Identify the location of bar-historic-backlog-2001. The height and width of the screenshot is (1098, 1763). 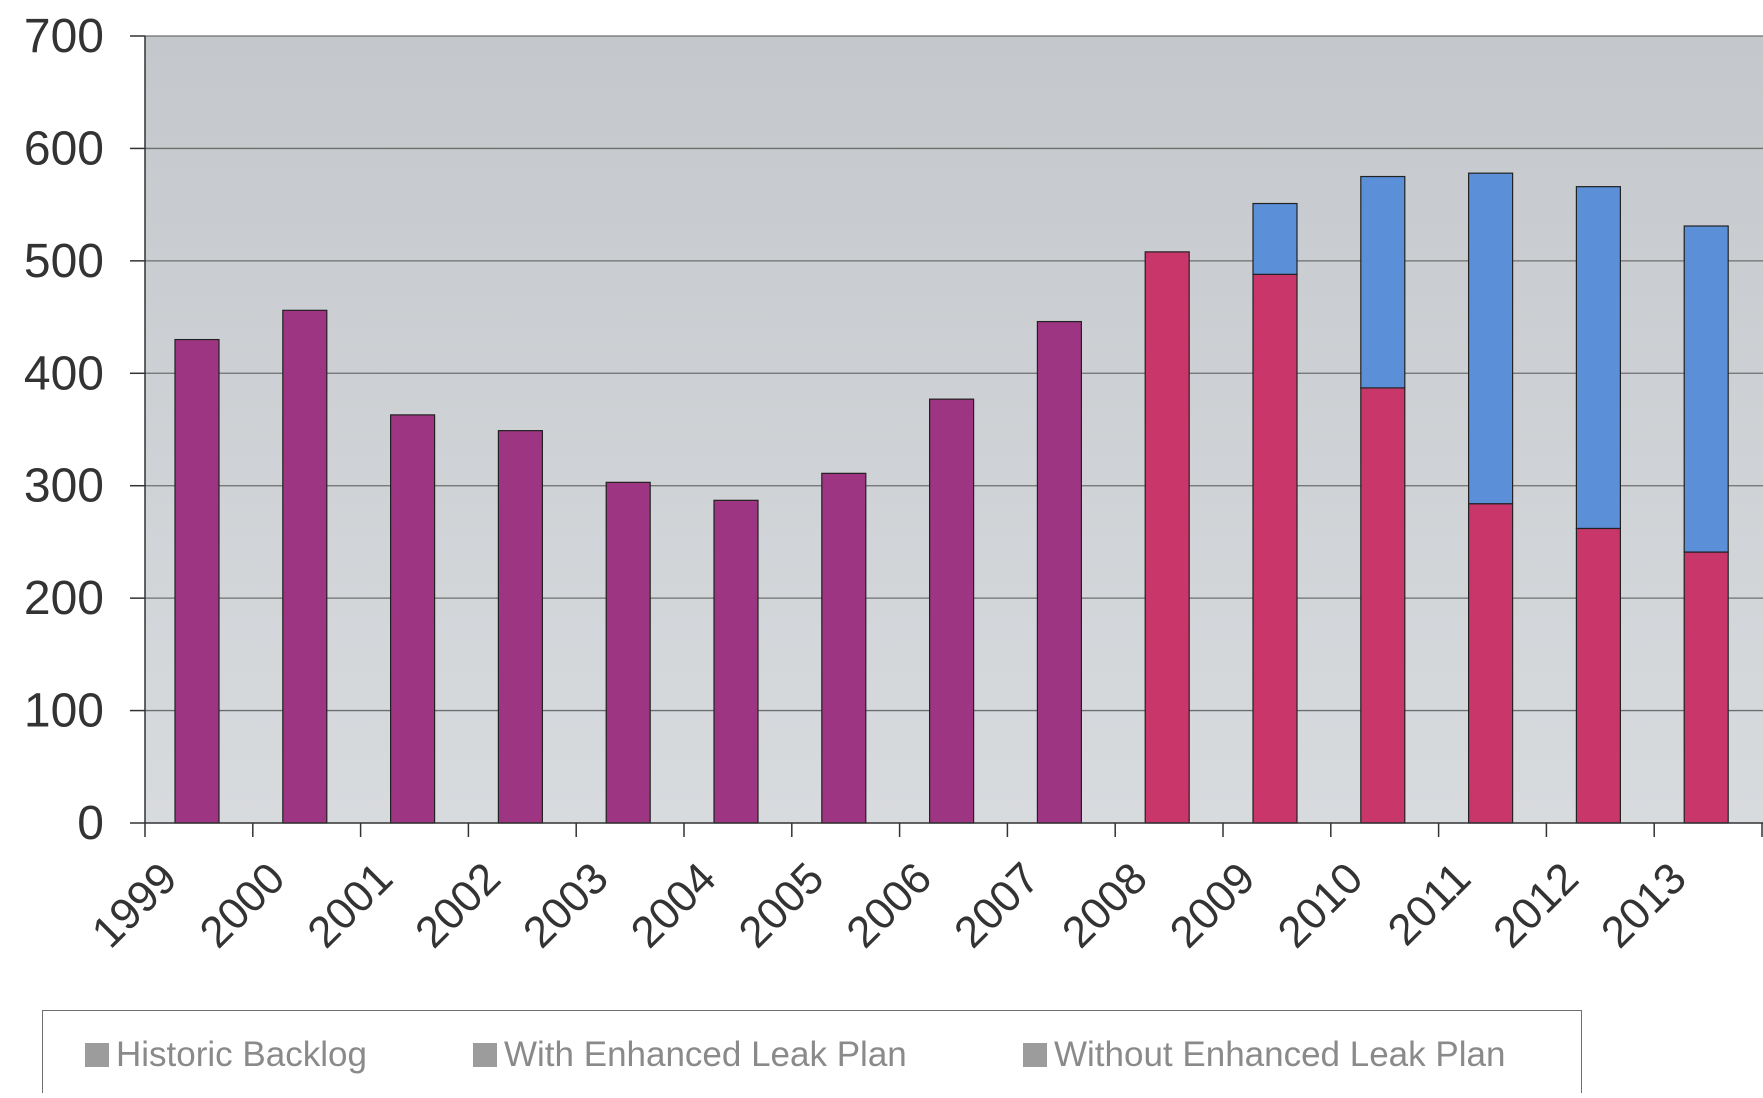
(413, 619).